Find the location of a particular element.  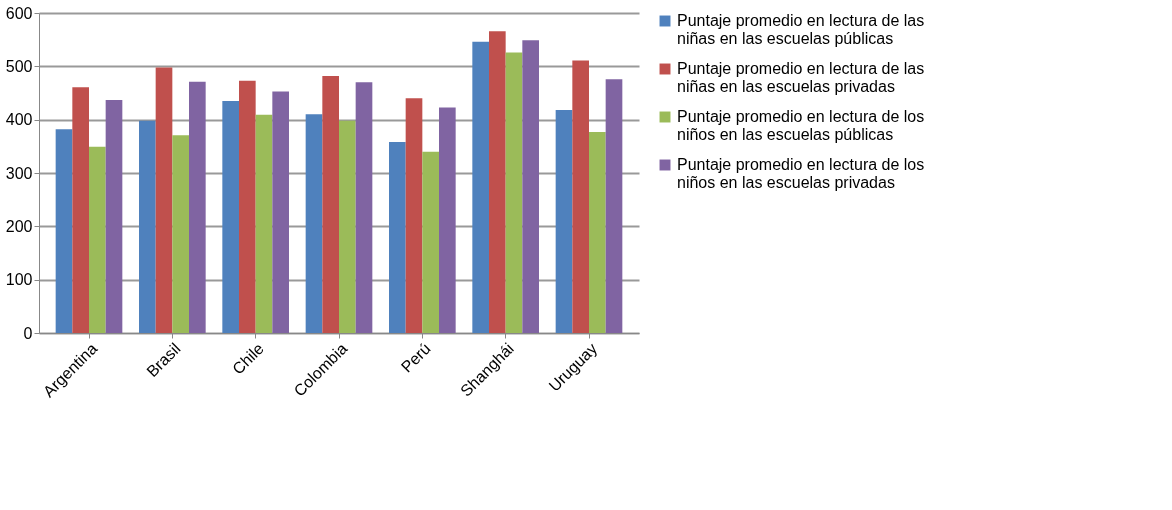

y-tick-label: 300 is located at coordinates (19, 173).